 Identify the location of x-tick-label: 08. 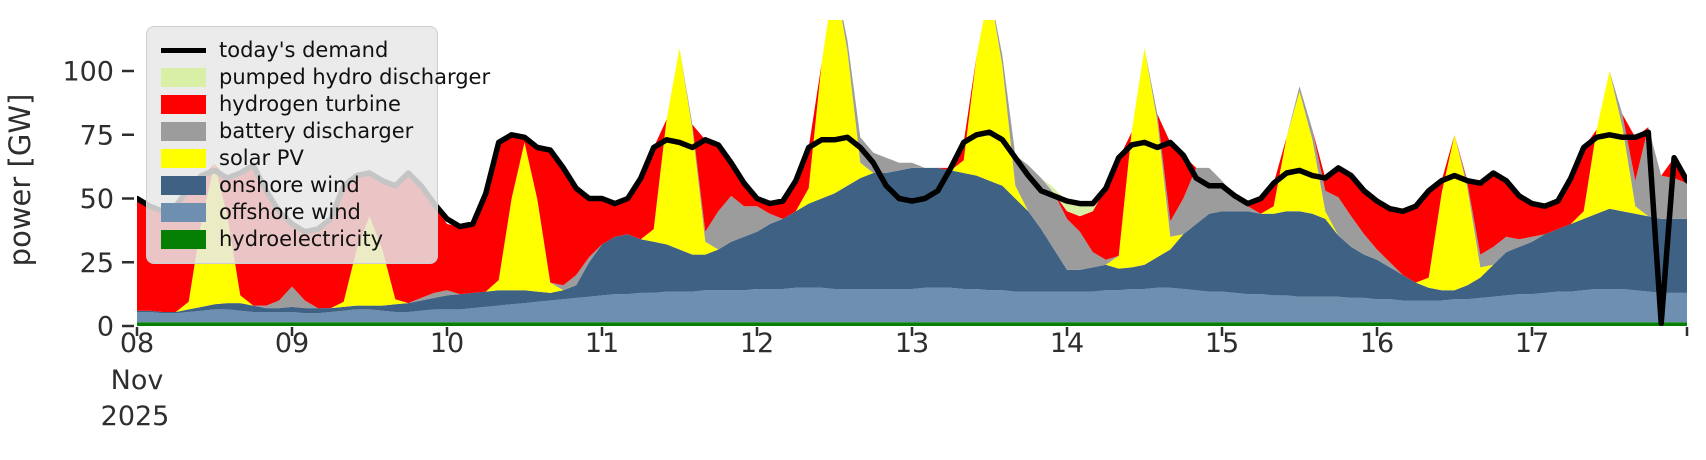
(137, 343).